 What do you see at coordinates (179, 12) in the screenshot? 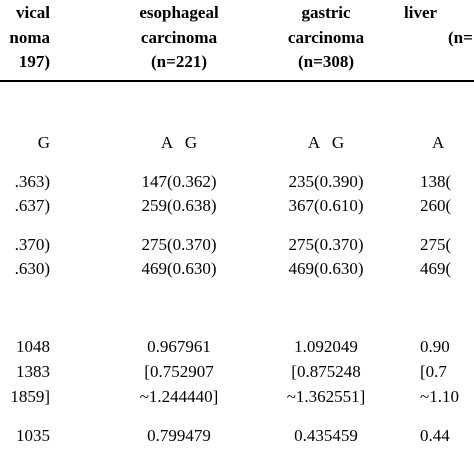
I see `header-col2-line1: esophageal` at bounding box center [179, 12].